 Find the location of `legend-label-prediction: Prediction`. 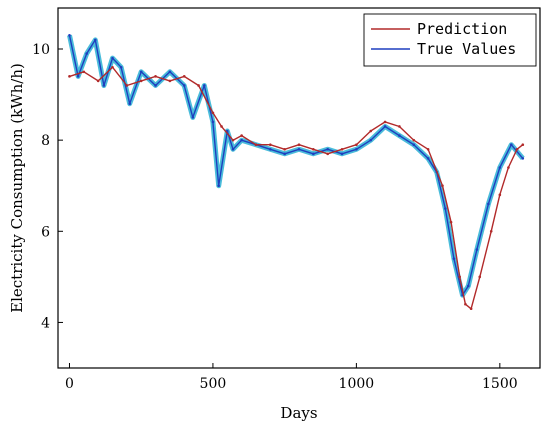

legend-label-prediction: Prediction is located at coordinates (462, 29).